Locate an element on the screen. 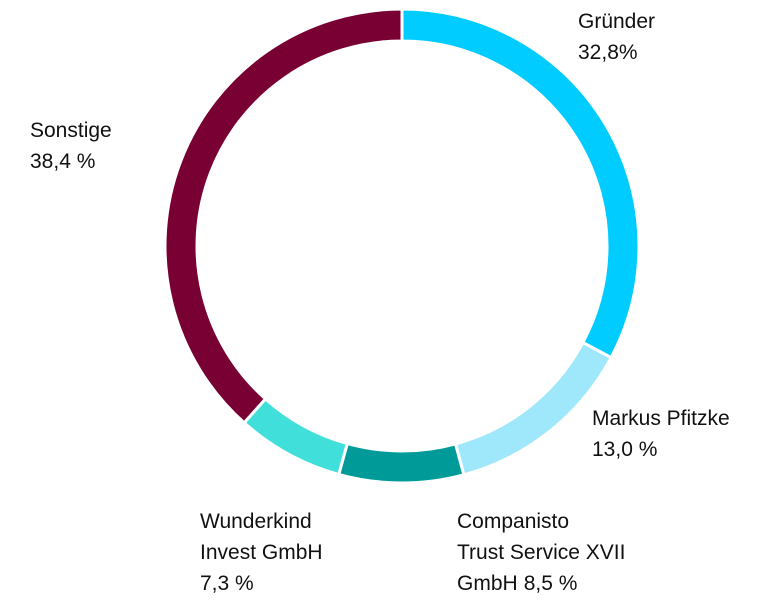  value-label: 8,5 % is located at coordinates (551, 583).